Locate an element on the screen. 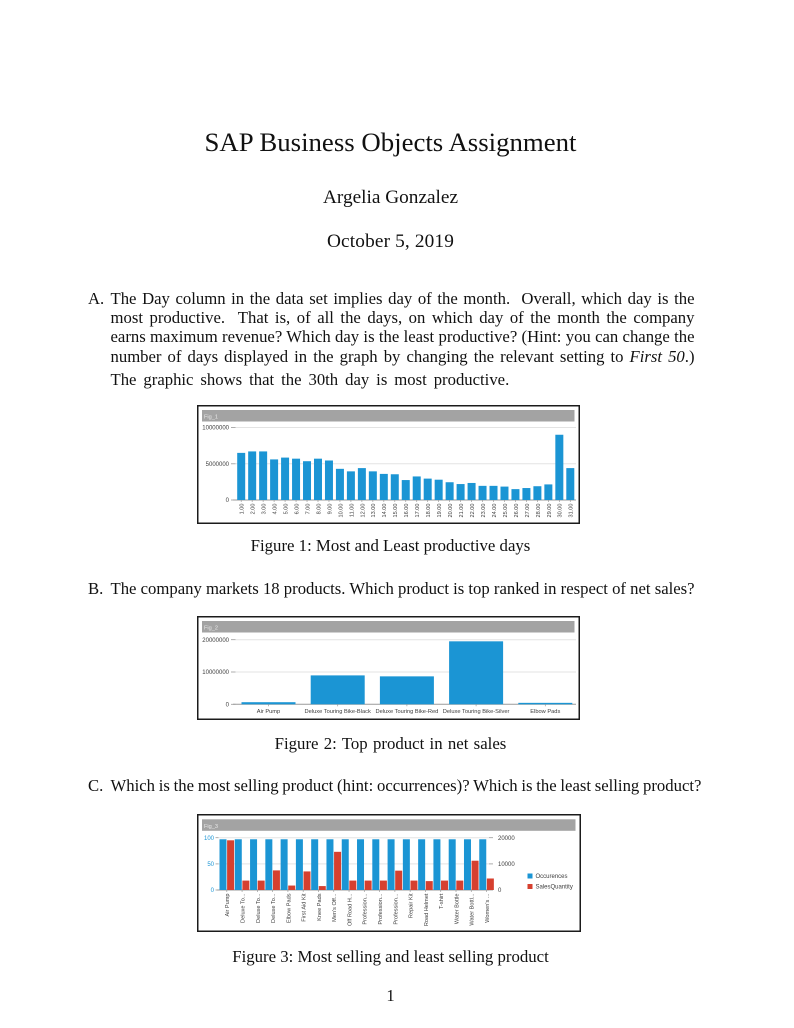 This screenshot has height=1028, width=794. svg-text: 23.00 is located at coordinates (484, 511).